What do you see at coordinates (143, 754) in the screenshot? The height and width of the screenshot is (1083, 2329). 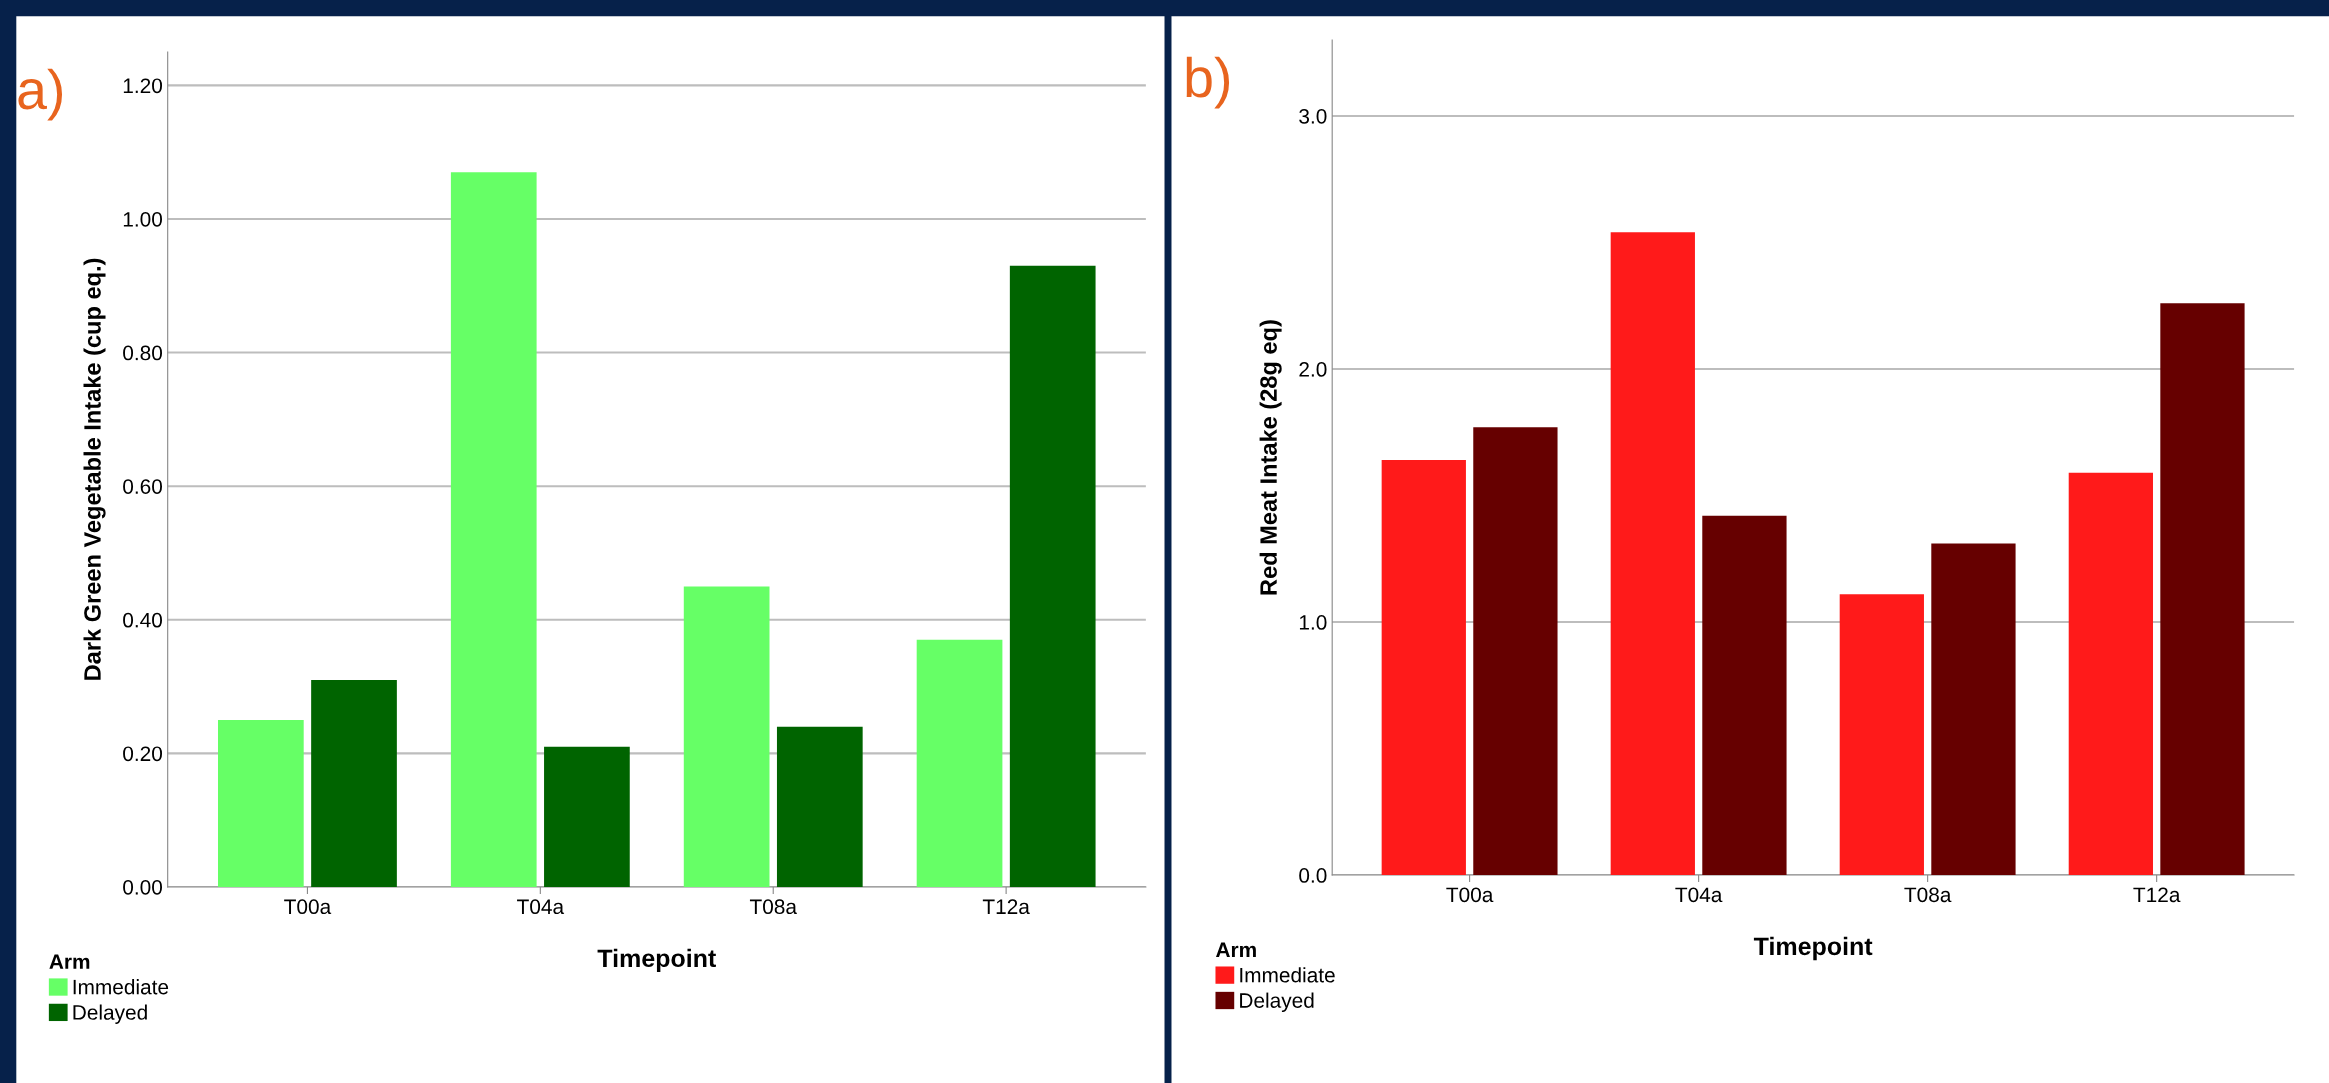 I see `y-tick-label: 0.20` at bounding box center [143, 754].